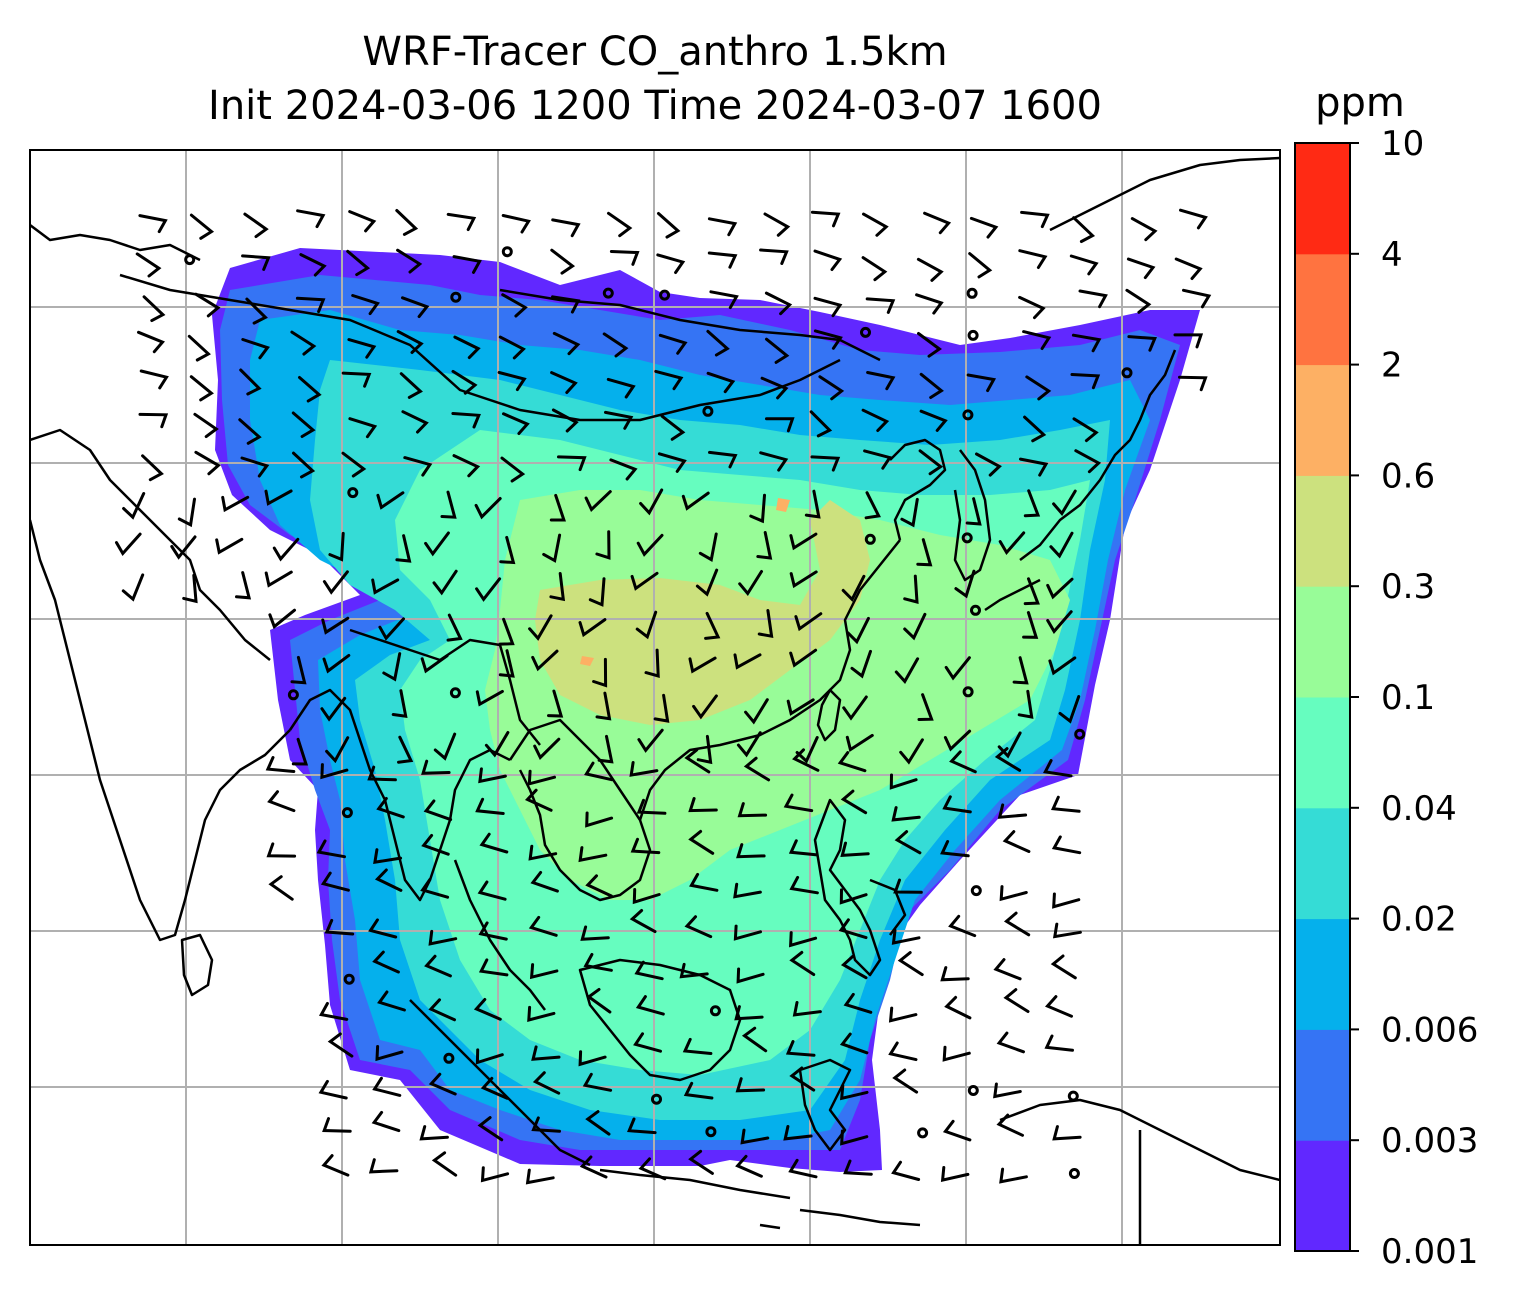  What do you see at coordinates (1408, 698) in the screenshot?
I see `colorbar-tick-label: 0.1` at bounding box center [1408, 698].